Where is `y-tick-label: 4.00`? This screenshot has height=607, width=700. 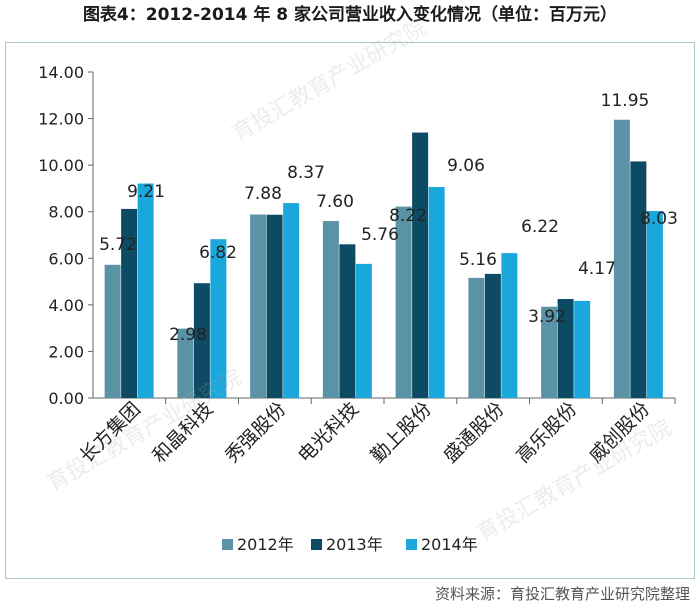
y-tick-label: 4.00 is located at coordinates (66, 305).